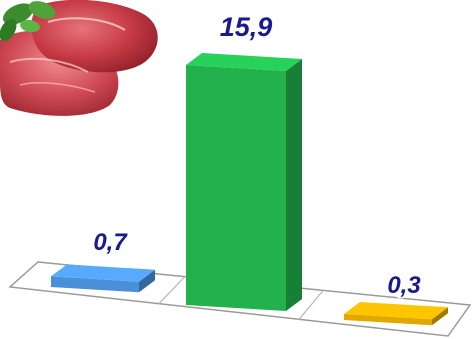 This screenshot has width=476, height=339. What do you see at coordinates (110, 242) in the screenshot?
I see `data-label-1: 0,7` at bounding box center [110, 242].